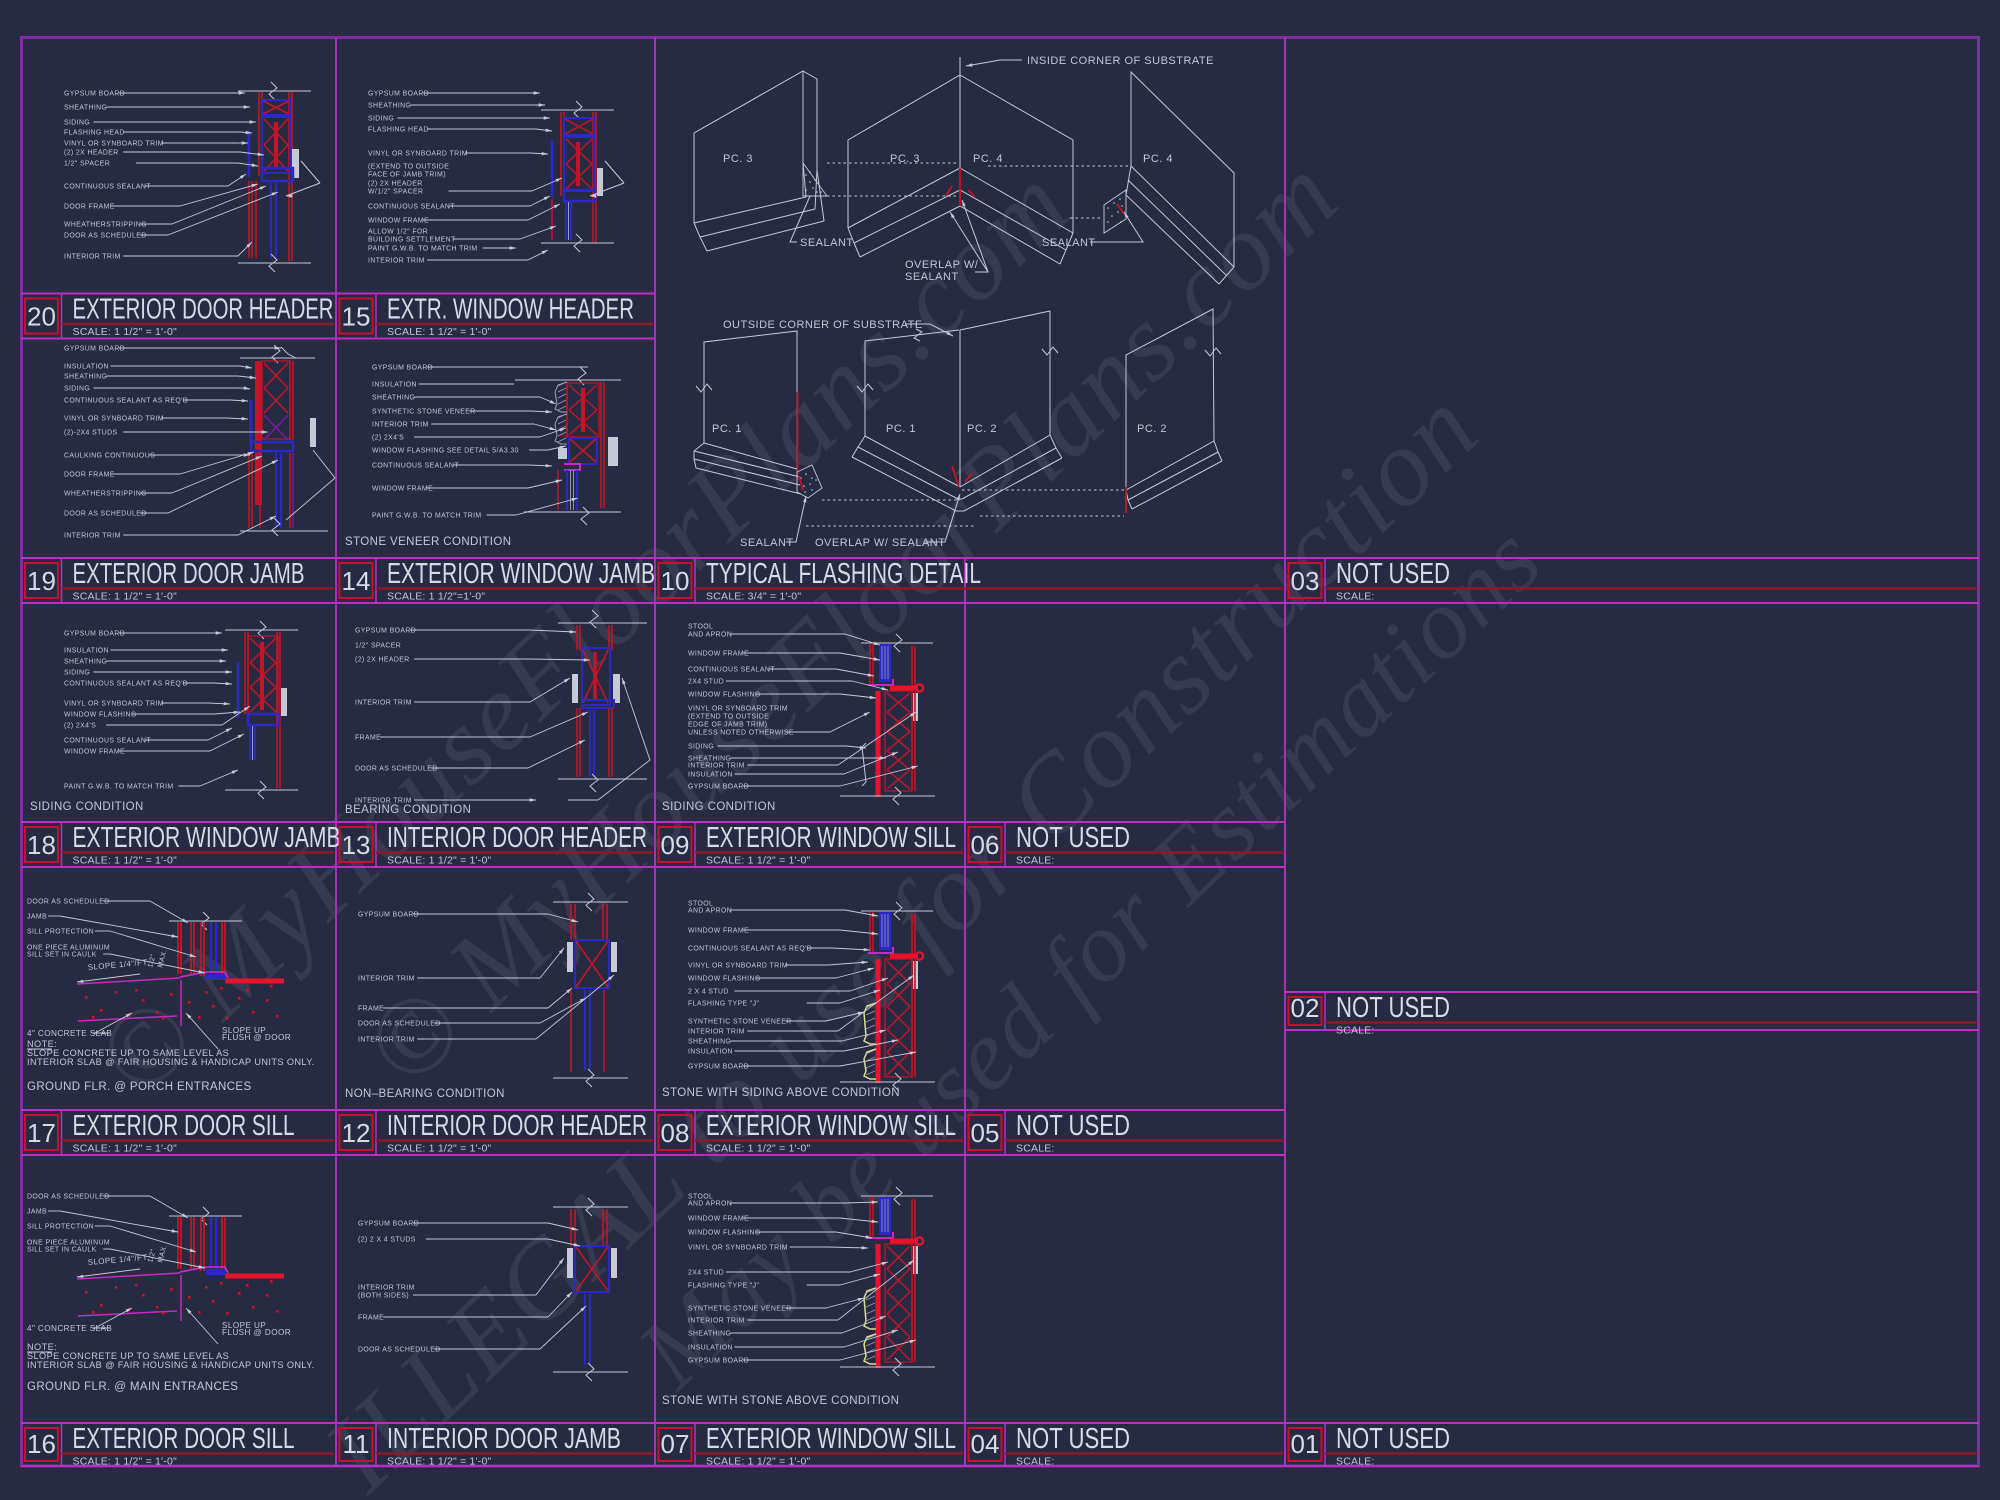 The image size is (2000, 1500). What do you see at coordinates (356, 845) in the screenshot?
I see `svg-text: 13` at bounding box center [356, 845].